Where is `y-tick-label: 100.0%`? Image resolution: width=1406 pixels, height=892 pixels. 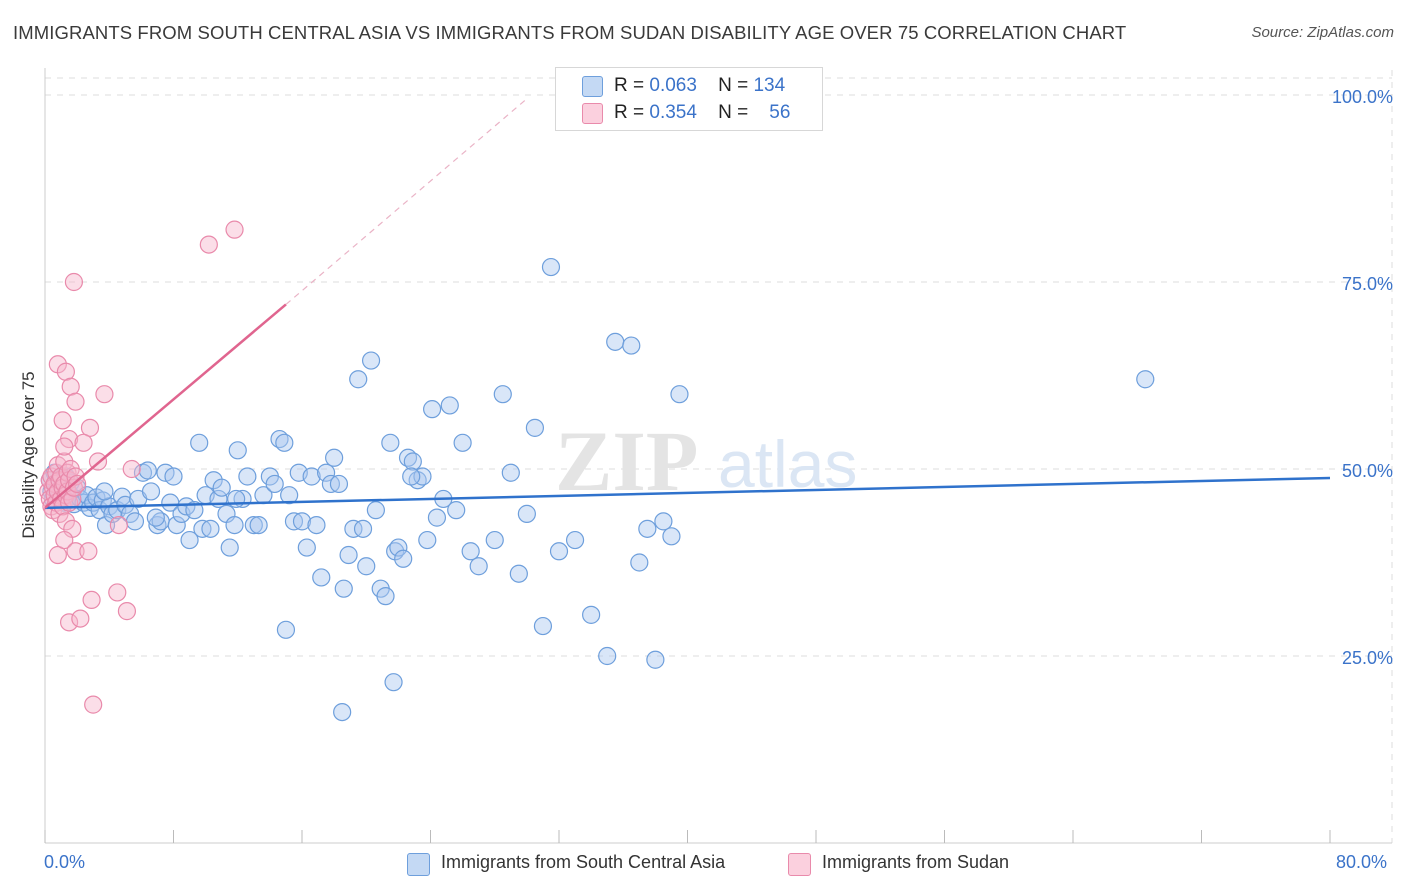
y-tick-label: 100.0% is located at coordinates (1362, 97).